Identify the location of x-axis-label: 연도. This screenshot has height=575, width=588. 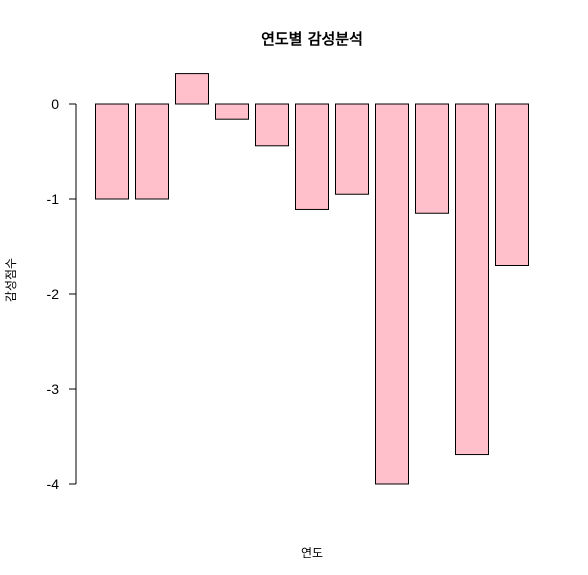
(312, 553).